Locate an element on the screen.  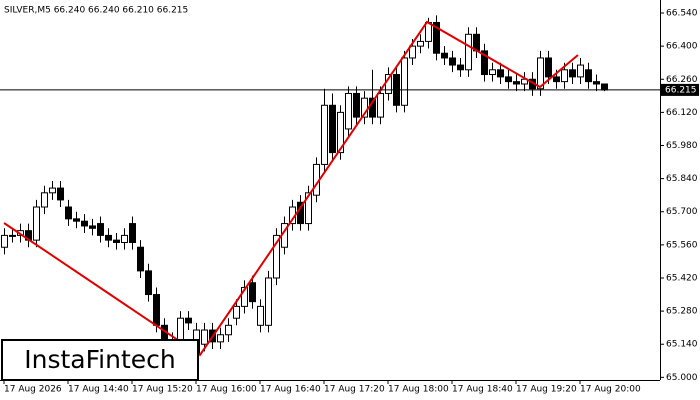
y-tick-label: 65.840 is located at coordinates (682, 179).